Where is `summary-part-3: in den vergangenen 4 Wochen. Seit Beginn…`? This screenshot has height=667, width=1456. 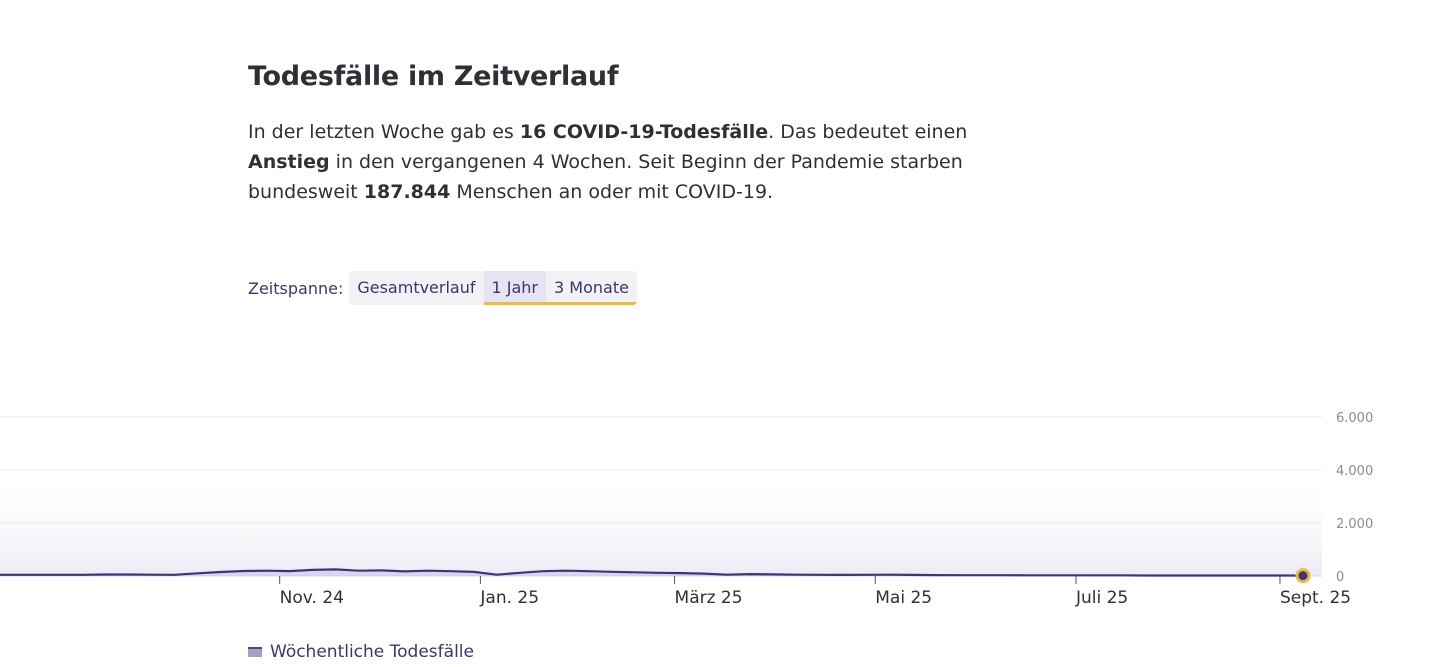 summary-part-3: in den vergangenen 4 Wochen. Seit Beginn… is located at coordinates (605, 177).